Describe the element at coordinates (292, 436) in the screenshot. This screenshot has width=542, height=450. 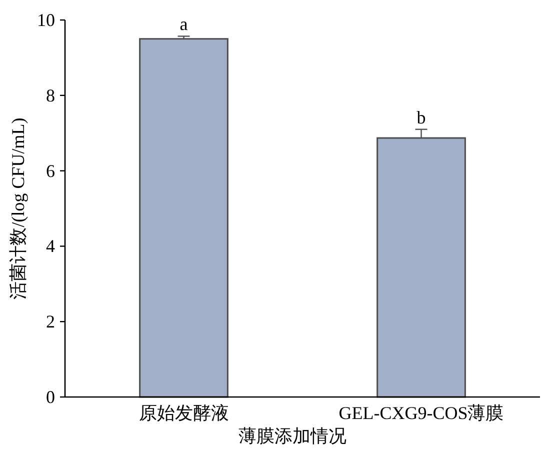
I see `x-axis-title: 薄膜添加情况` at that location.